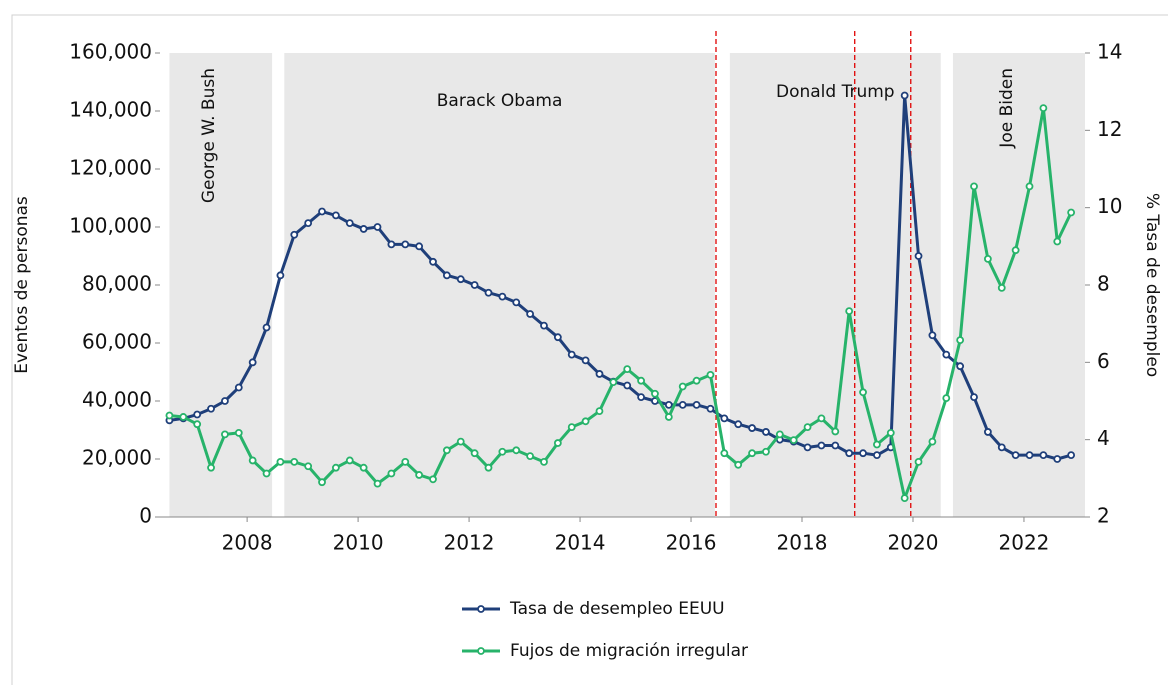 This screenshot has width=1168, height=685. What do you see at coordinates (110, 52) in the screenshot?
I see `y-tick-label: 160,000` at bounding box center [110, 52].